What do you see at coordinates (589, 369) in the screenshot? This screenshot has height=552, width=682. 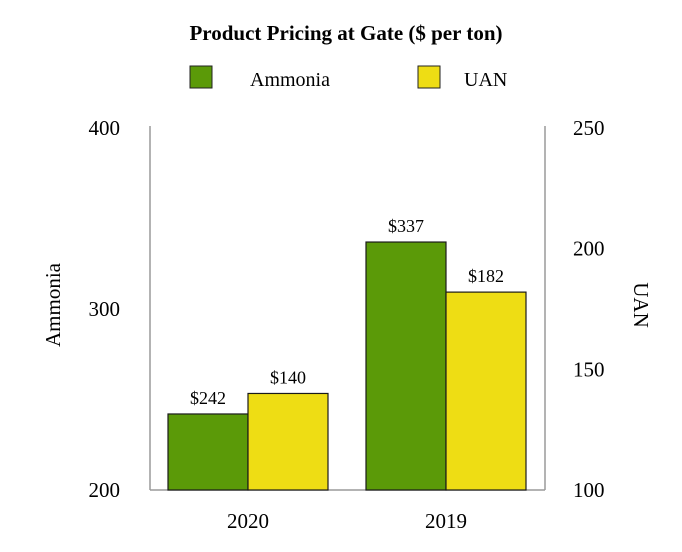 I see `right-tick-label: 150` at bounding box center [589, 369].